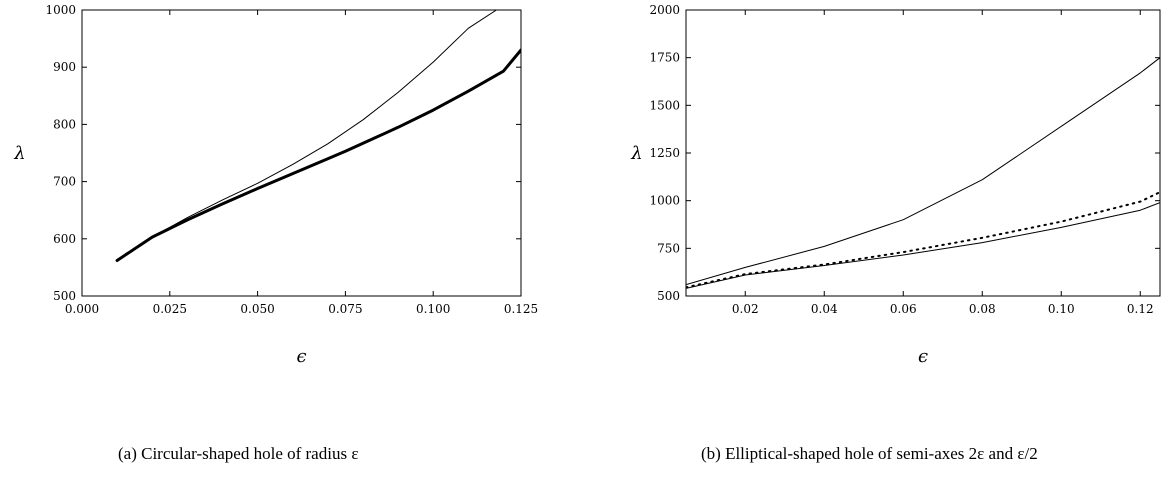 This screenshot has width=1171, height=479. Describe the element at coordinates (64, 67) in the screenshot. I see `y-tick-label: 900` at that location.